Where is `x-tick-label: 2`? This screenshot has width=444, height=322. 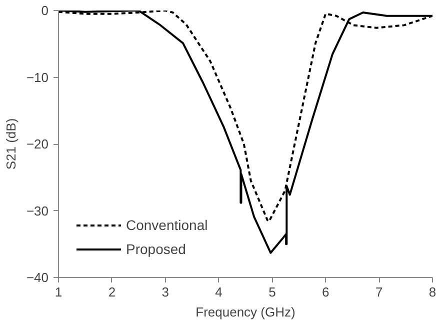
x-tick-label: 2 is located at coordinates (112, 292).